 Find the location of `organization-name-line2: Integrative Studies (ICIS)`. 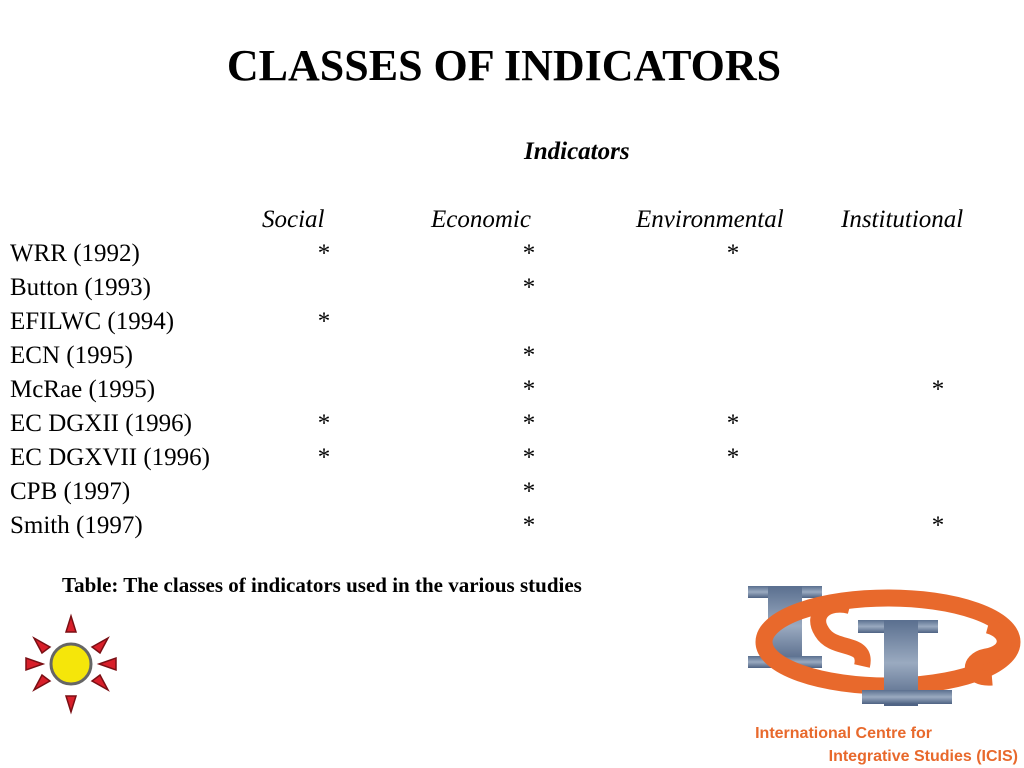

organization-name-line2: Integrative Studies (ICIS) is located at coordinates (923, 756).